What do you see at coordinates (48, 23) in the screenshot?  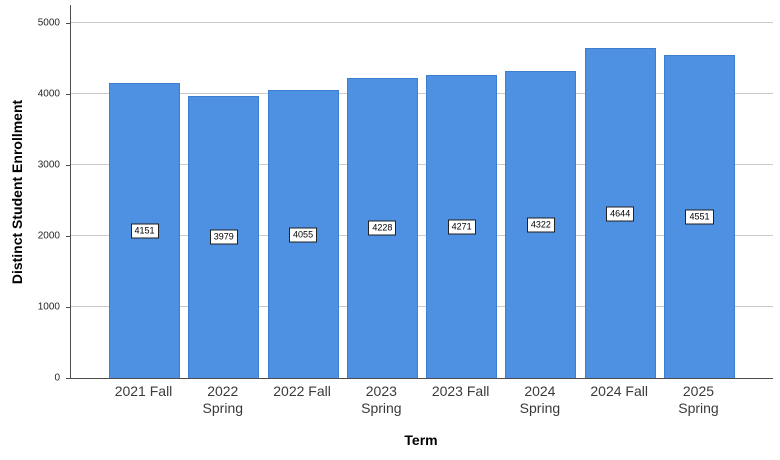 I see `y-tick-label-5000: 5000` at bounding box center [48, 23].